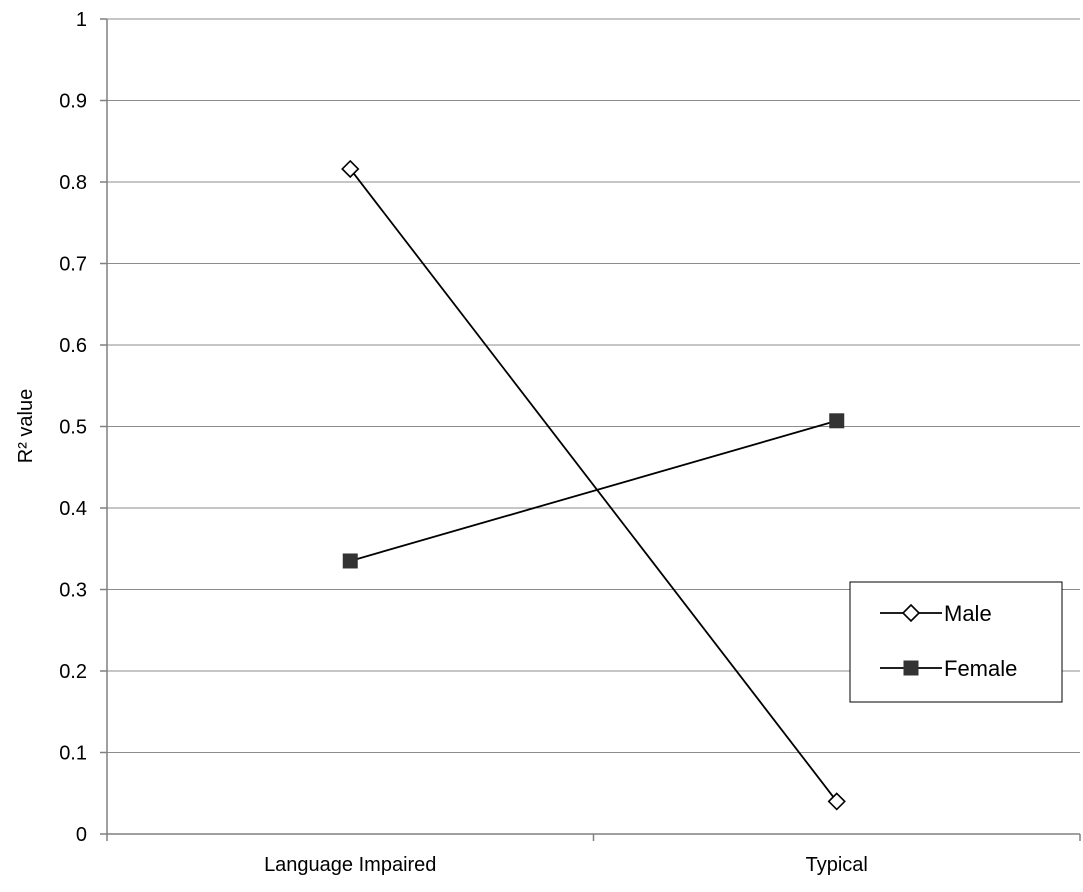 This screenshot has height=892, width=1083. Describe the element at coordinates (73, 183) in the screenshot. I see `y-tick-label-8: 0.8` at that location.